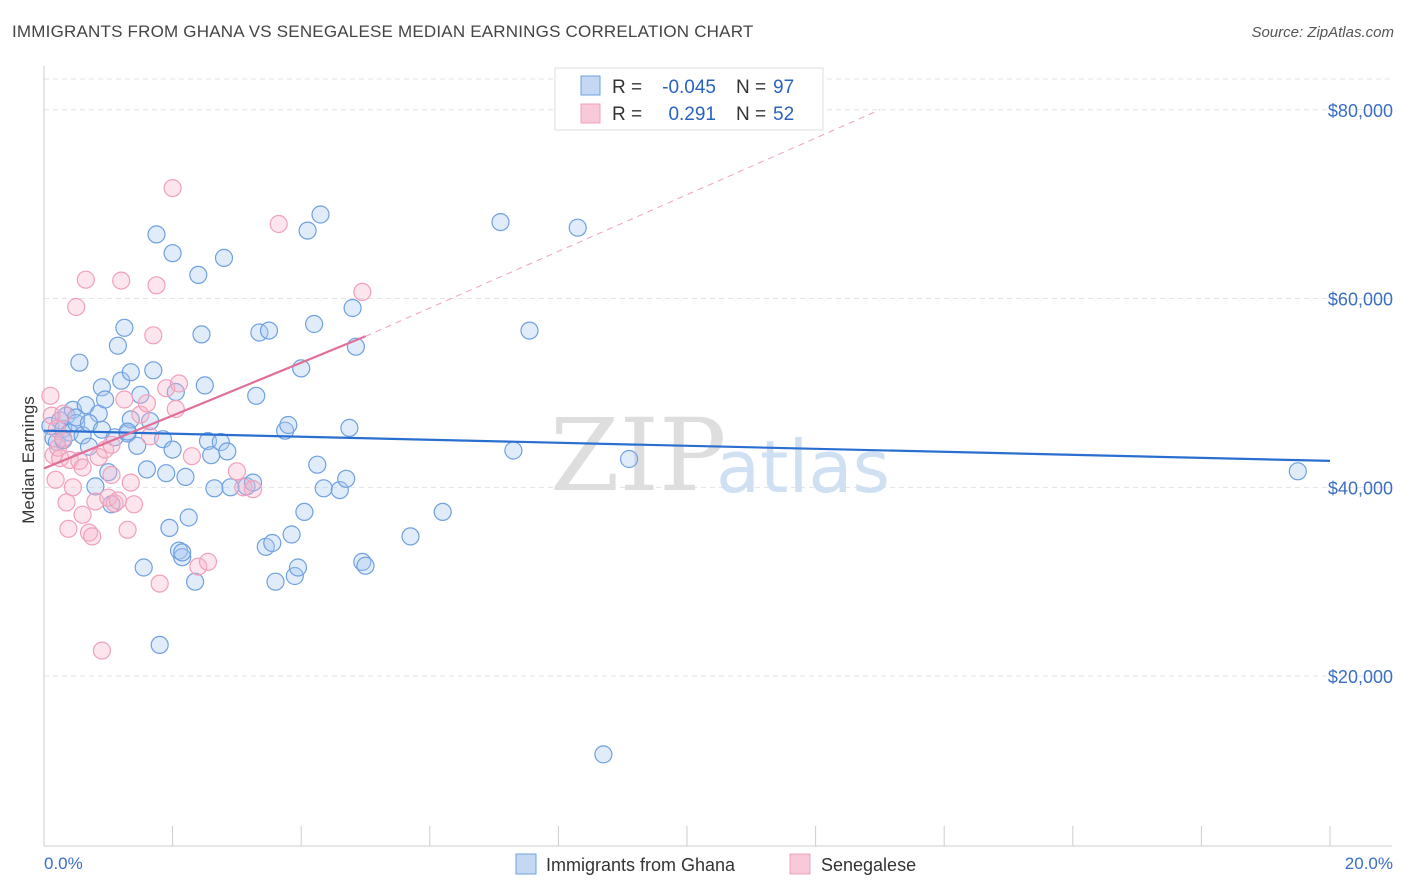 Image resolution: width=1406 pixels, height=892 pixels. Describe the element at coordinates (751, 87) in the screenshot. I see `legend-n-label-1: N =` at that location.